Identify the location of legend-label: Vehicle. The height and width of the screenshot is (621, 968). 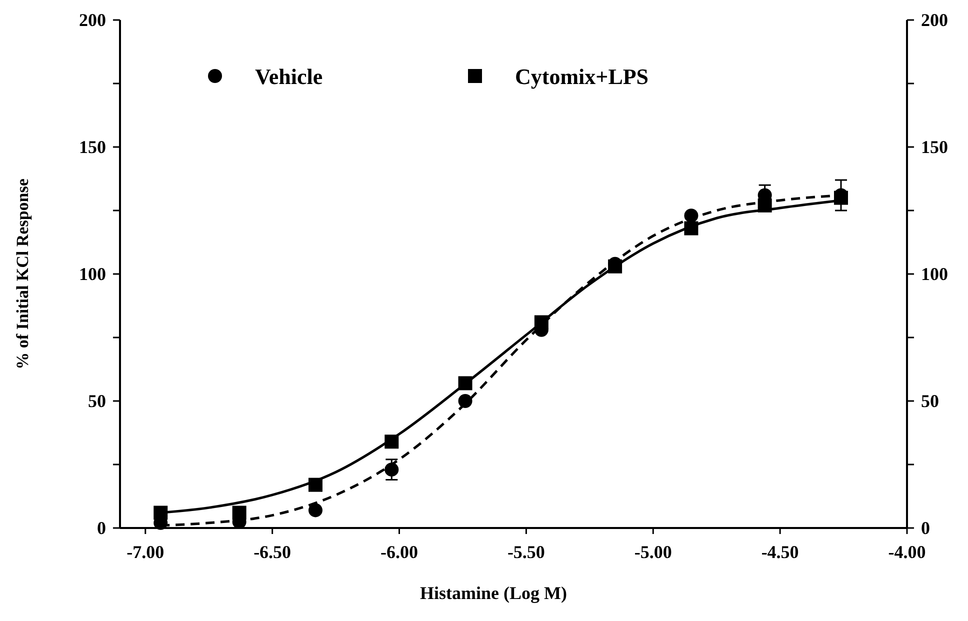
(289, 76).